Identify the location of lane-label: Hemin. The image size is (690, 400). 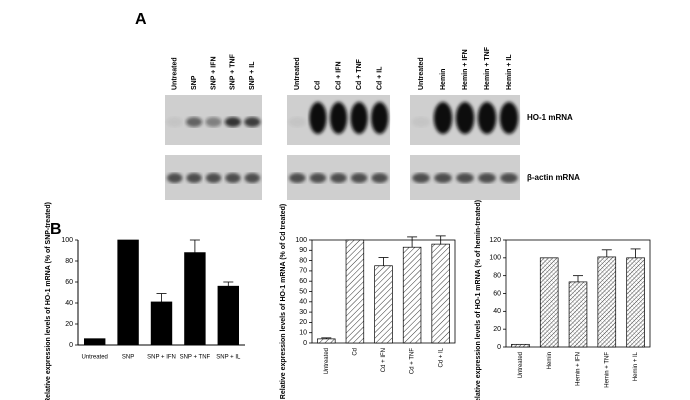
(443, 79).